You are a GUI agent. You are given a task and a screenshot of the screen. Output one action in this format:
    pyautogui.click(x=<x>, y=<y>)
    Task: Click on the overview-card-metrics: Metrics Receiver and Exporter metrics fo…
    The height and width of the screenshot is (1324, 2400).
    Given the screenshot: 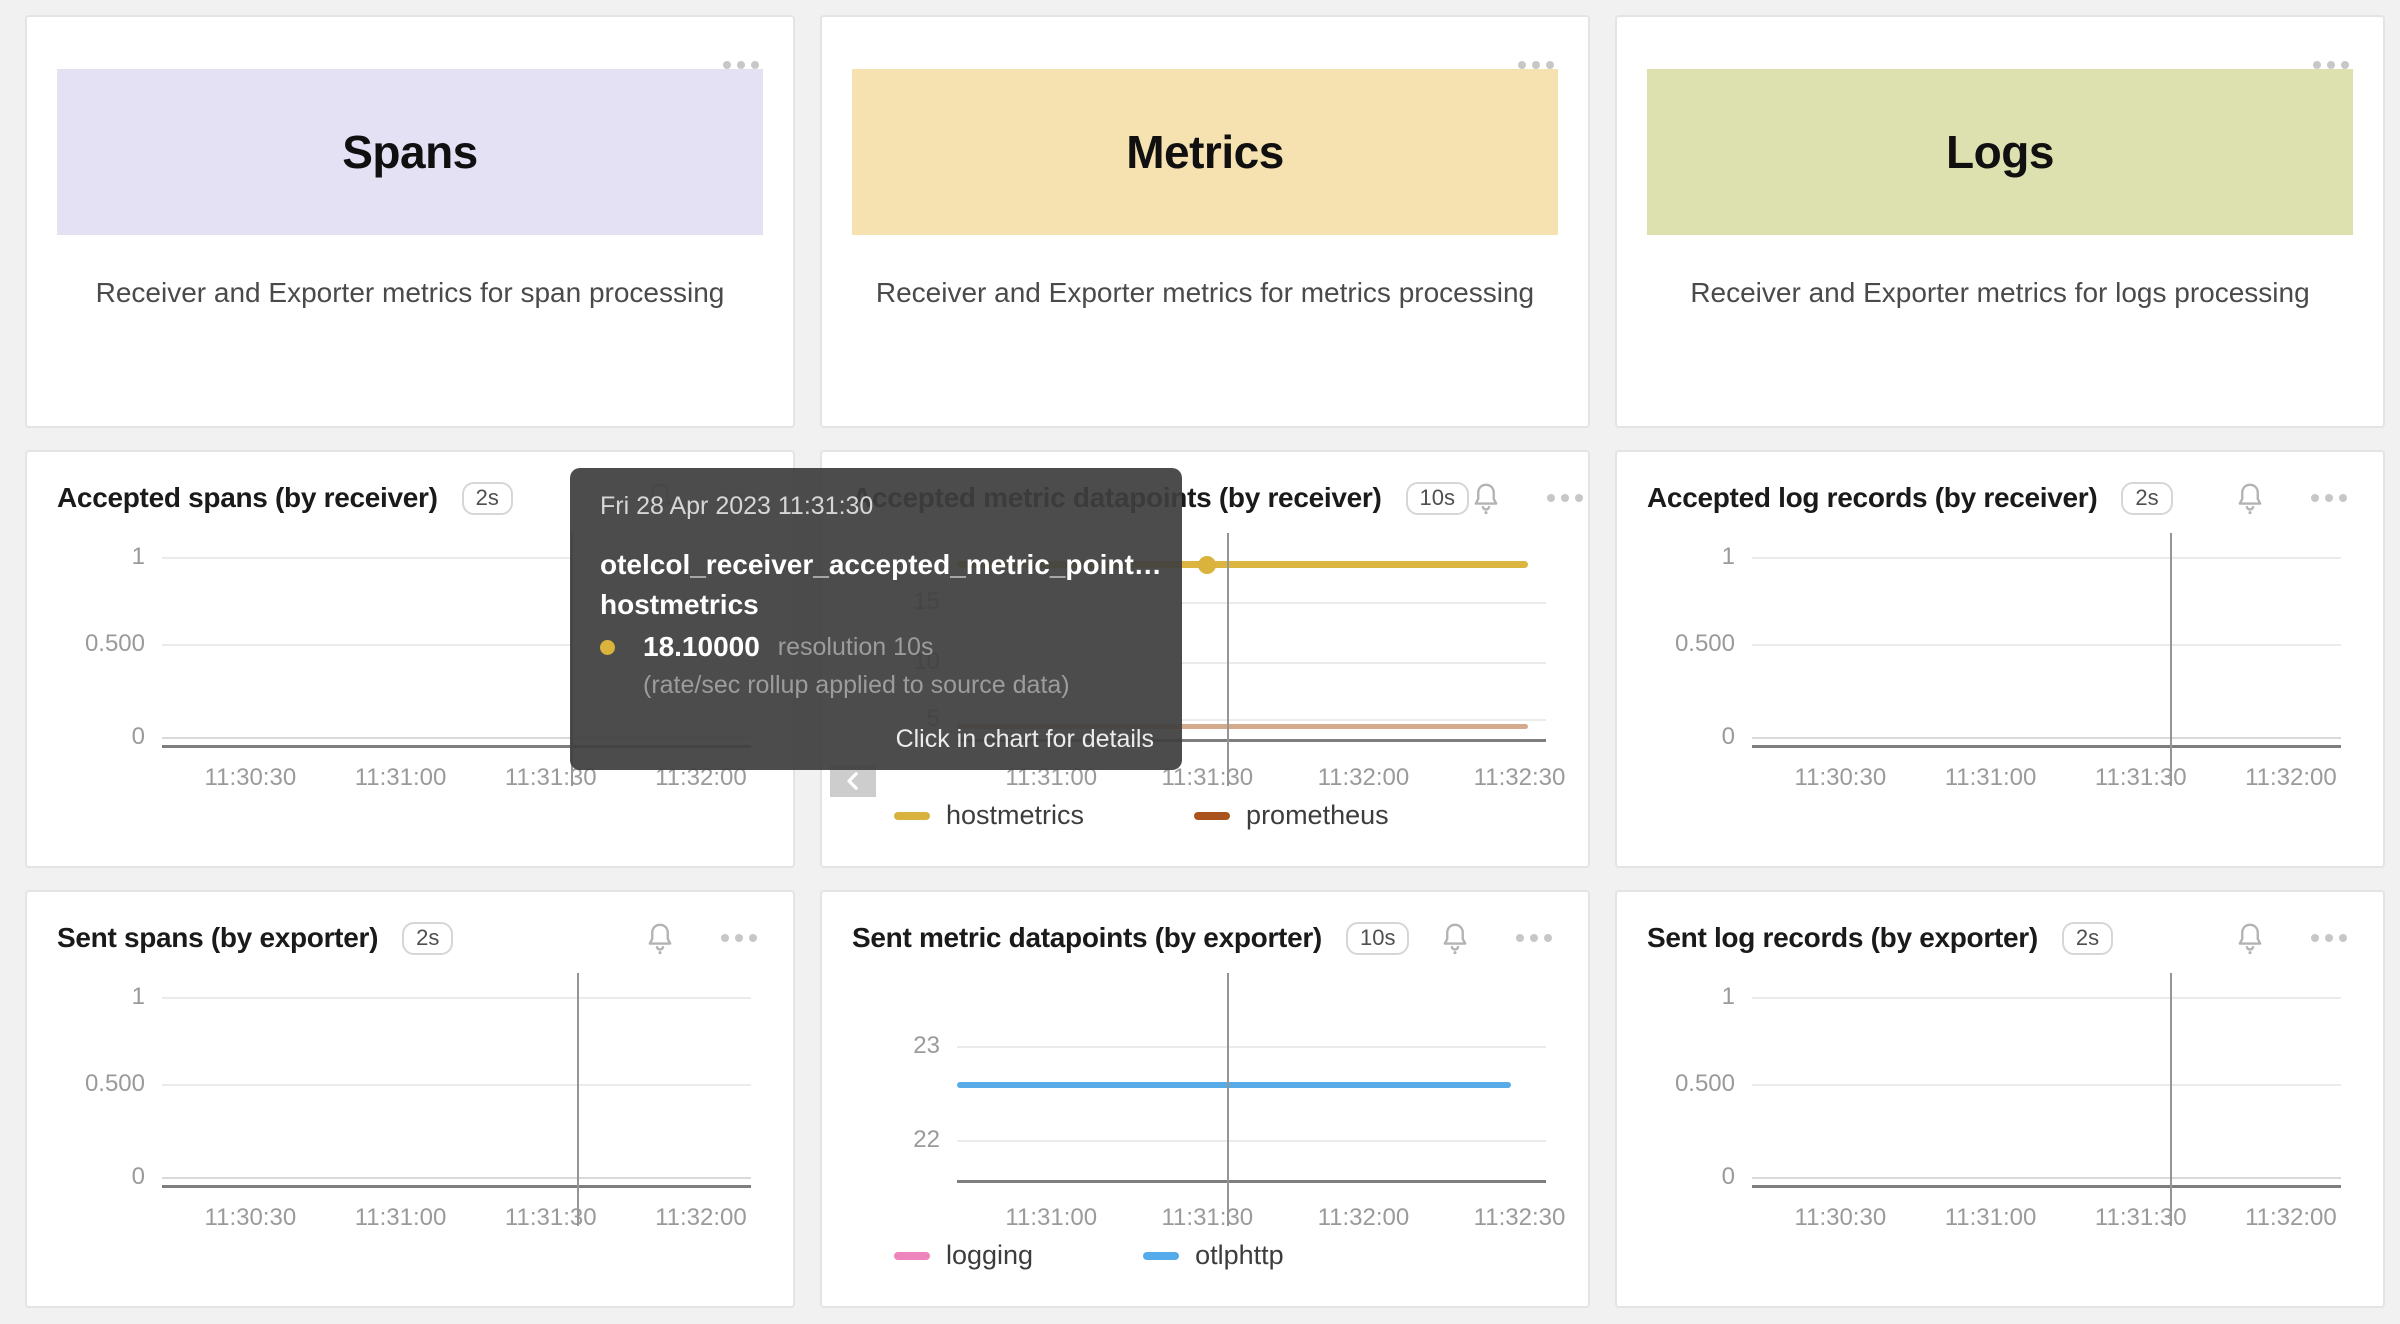 What is the action you would take?
    pyautogui.click(x=1205, y=221)
    